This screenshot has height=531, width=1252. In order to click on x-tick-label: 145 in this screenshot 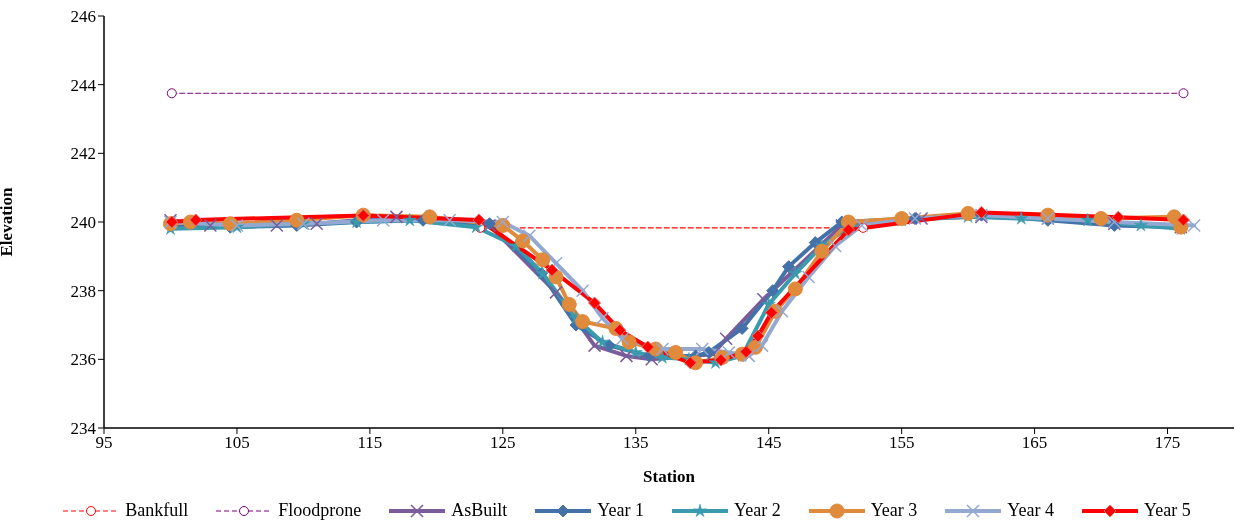, I will do `click(768, 443)`.